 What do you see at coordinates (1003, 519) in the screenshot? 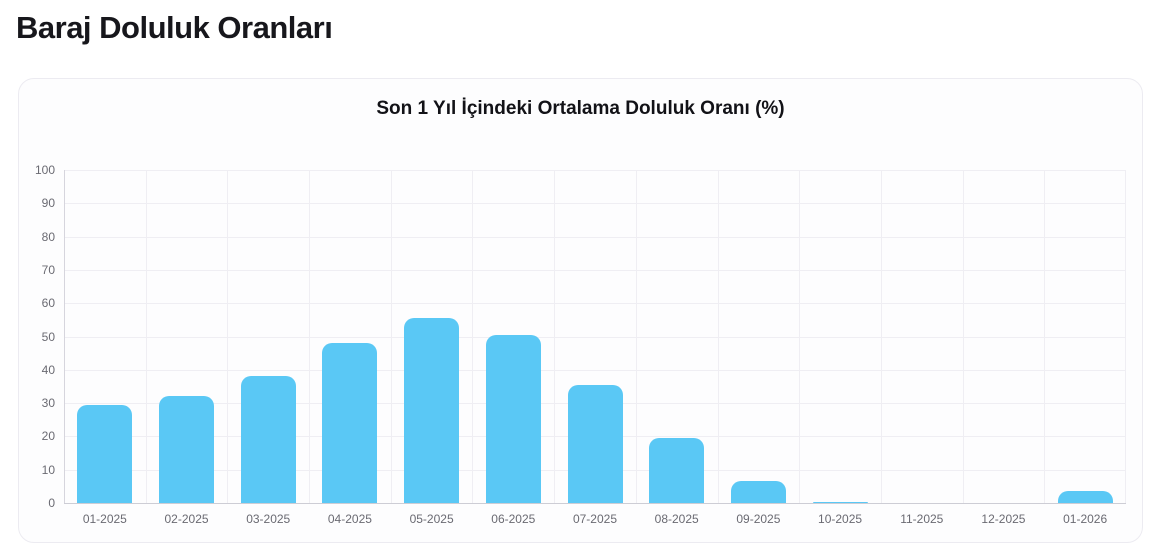
I see `x-axis-tick-label: 12-2025` at bounding box center [1003, 519].